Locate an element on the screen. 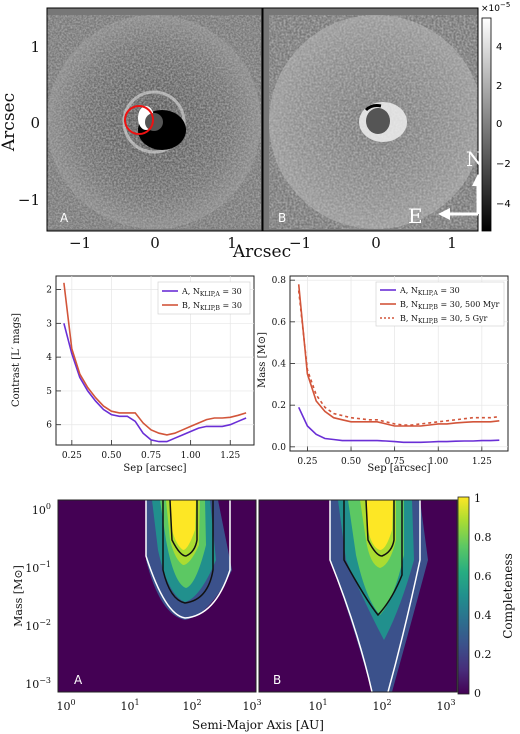 The image size is (520, 734). xtick: 10⁰ is located at coordinates (65, 705).